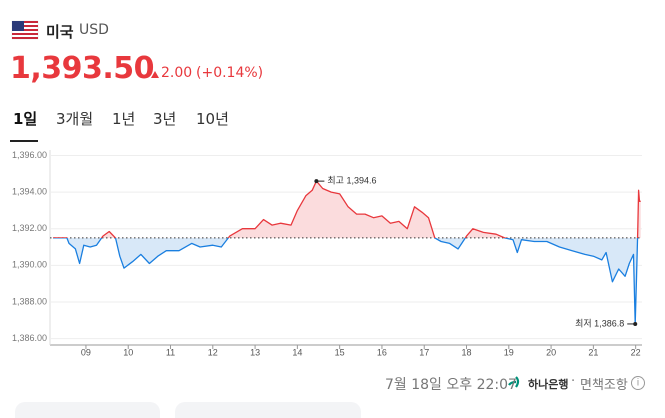  What do you see at coordinates (636, 352) in the screenshot?
I see `x-tick-label: 22` at bounding box center [636, 352].